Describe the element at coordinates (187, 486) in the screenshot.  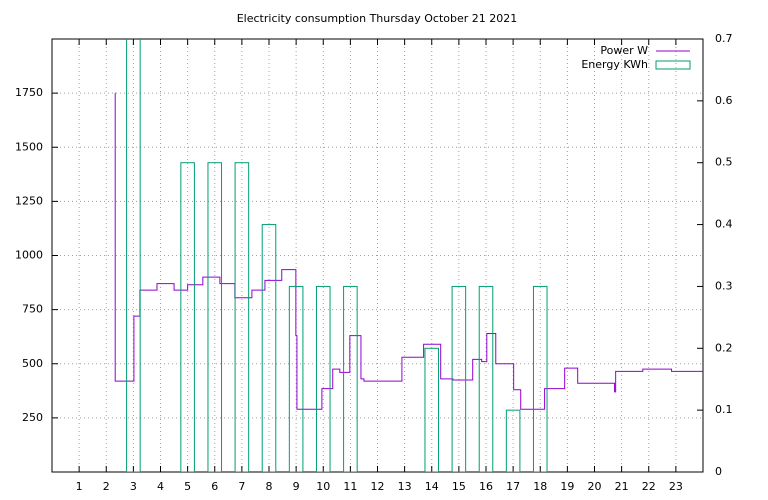
I see `x-tick-label: 5` at that location.